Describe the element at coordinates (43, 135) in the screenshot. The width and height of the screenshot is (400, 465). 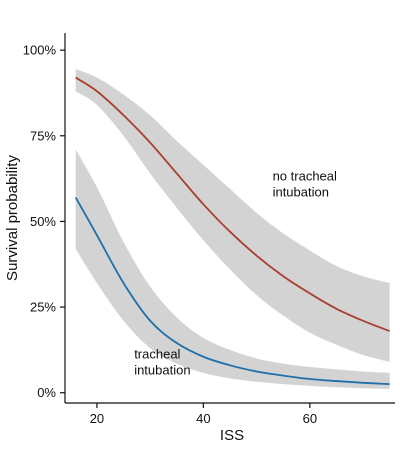
I see `y-tick-label: 75%` at that location.